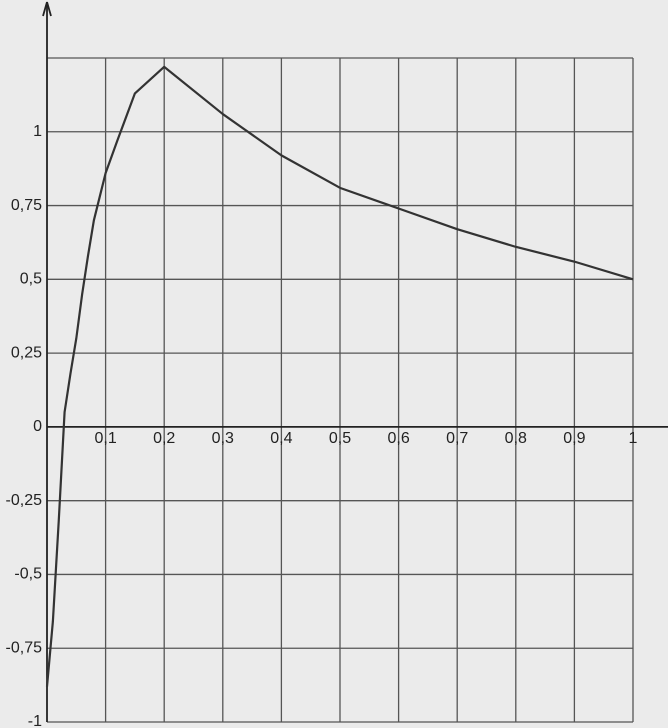 The image size is (668, 728). I want to click on x-tick-label: 0,5, so click(340, 438).